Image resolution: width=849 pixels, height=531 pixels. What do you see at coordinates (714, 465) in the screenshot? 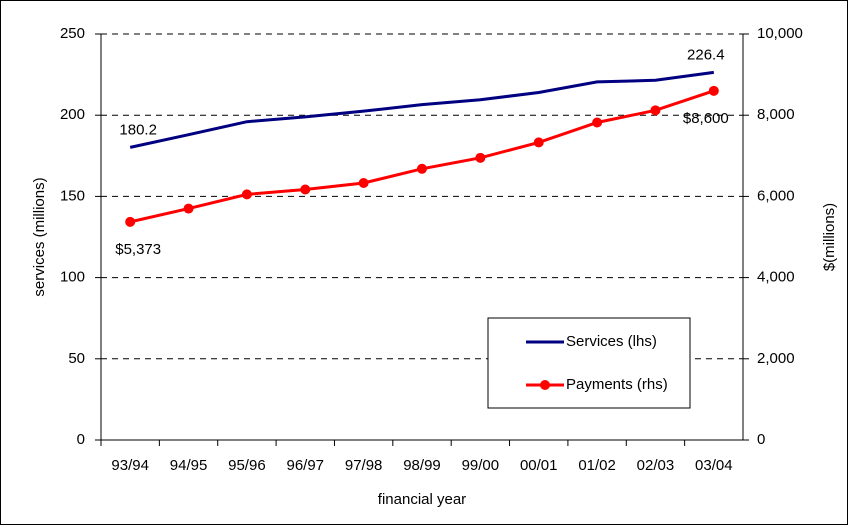
I see `x-tick-label: 03/04` at bounding box center [714, 465].